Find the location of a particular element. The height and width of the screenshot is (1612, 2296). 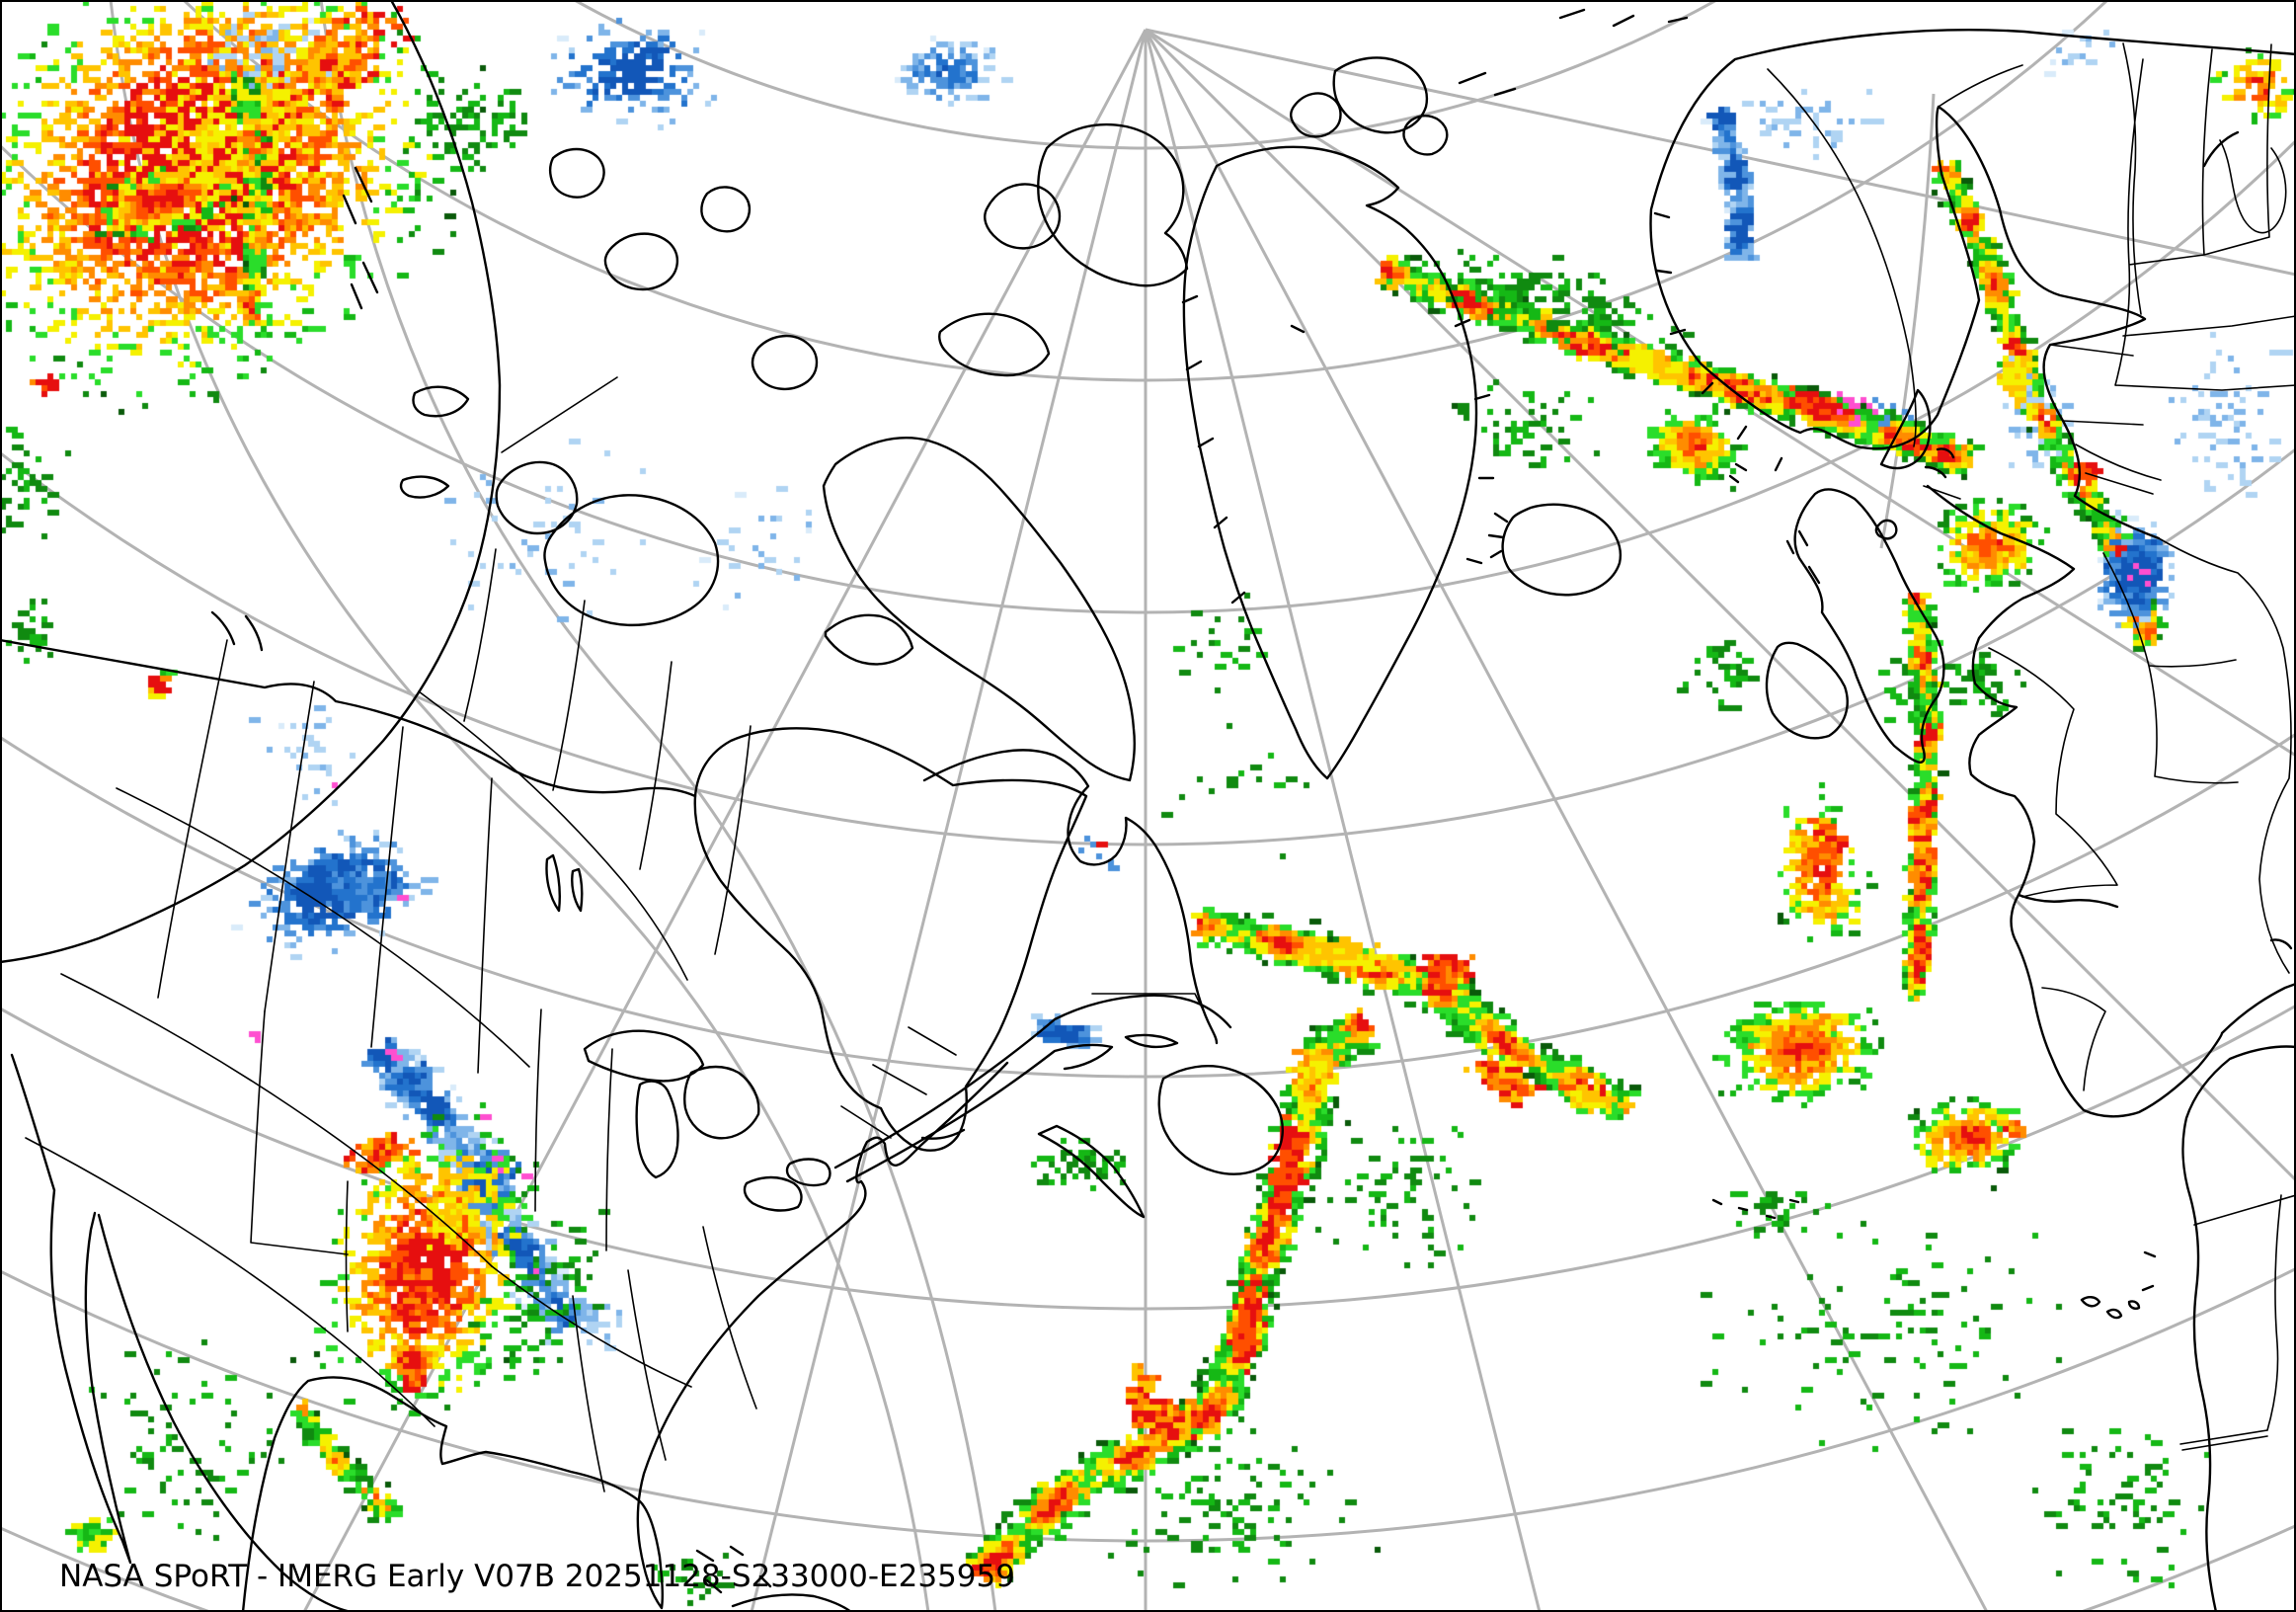

coast-greenland is located at coordinates (1330, 462).